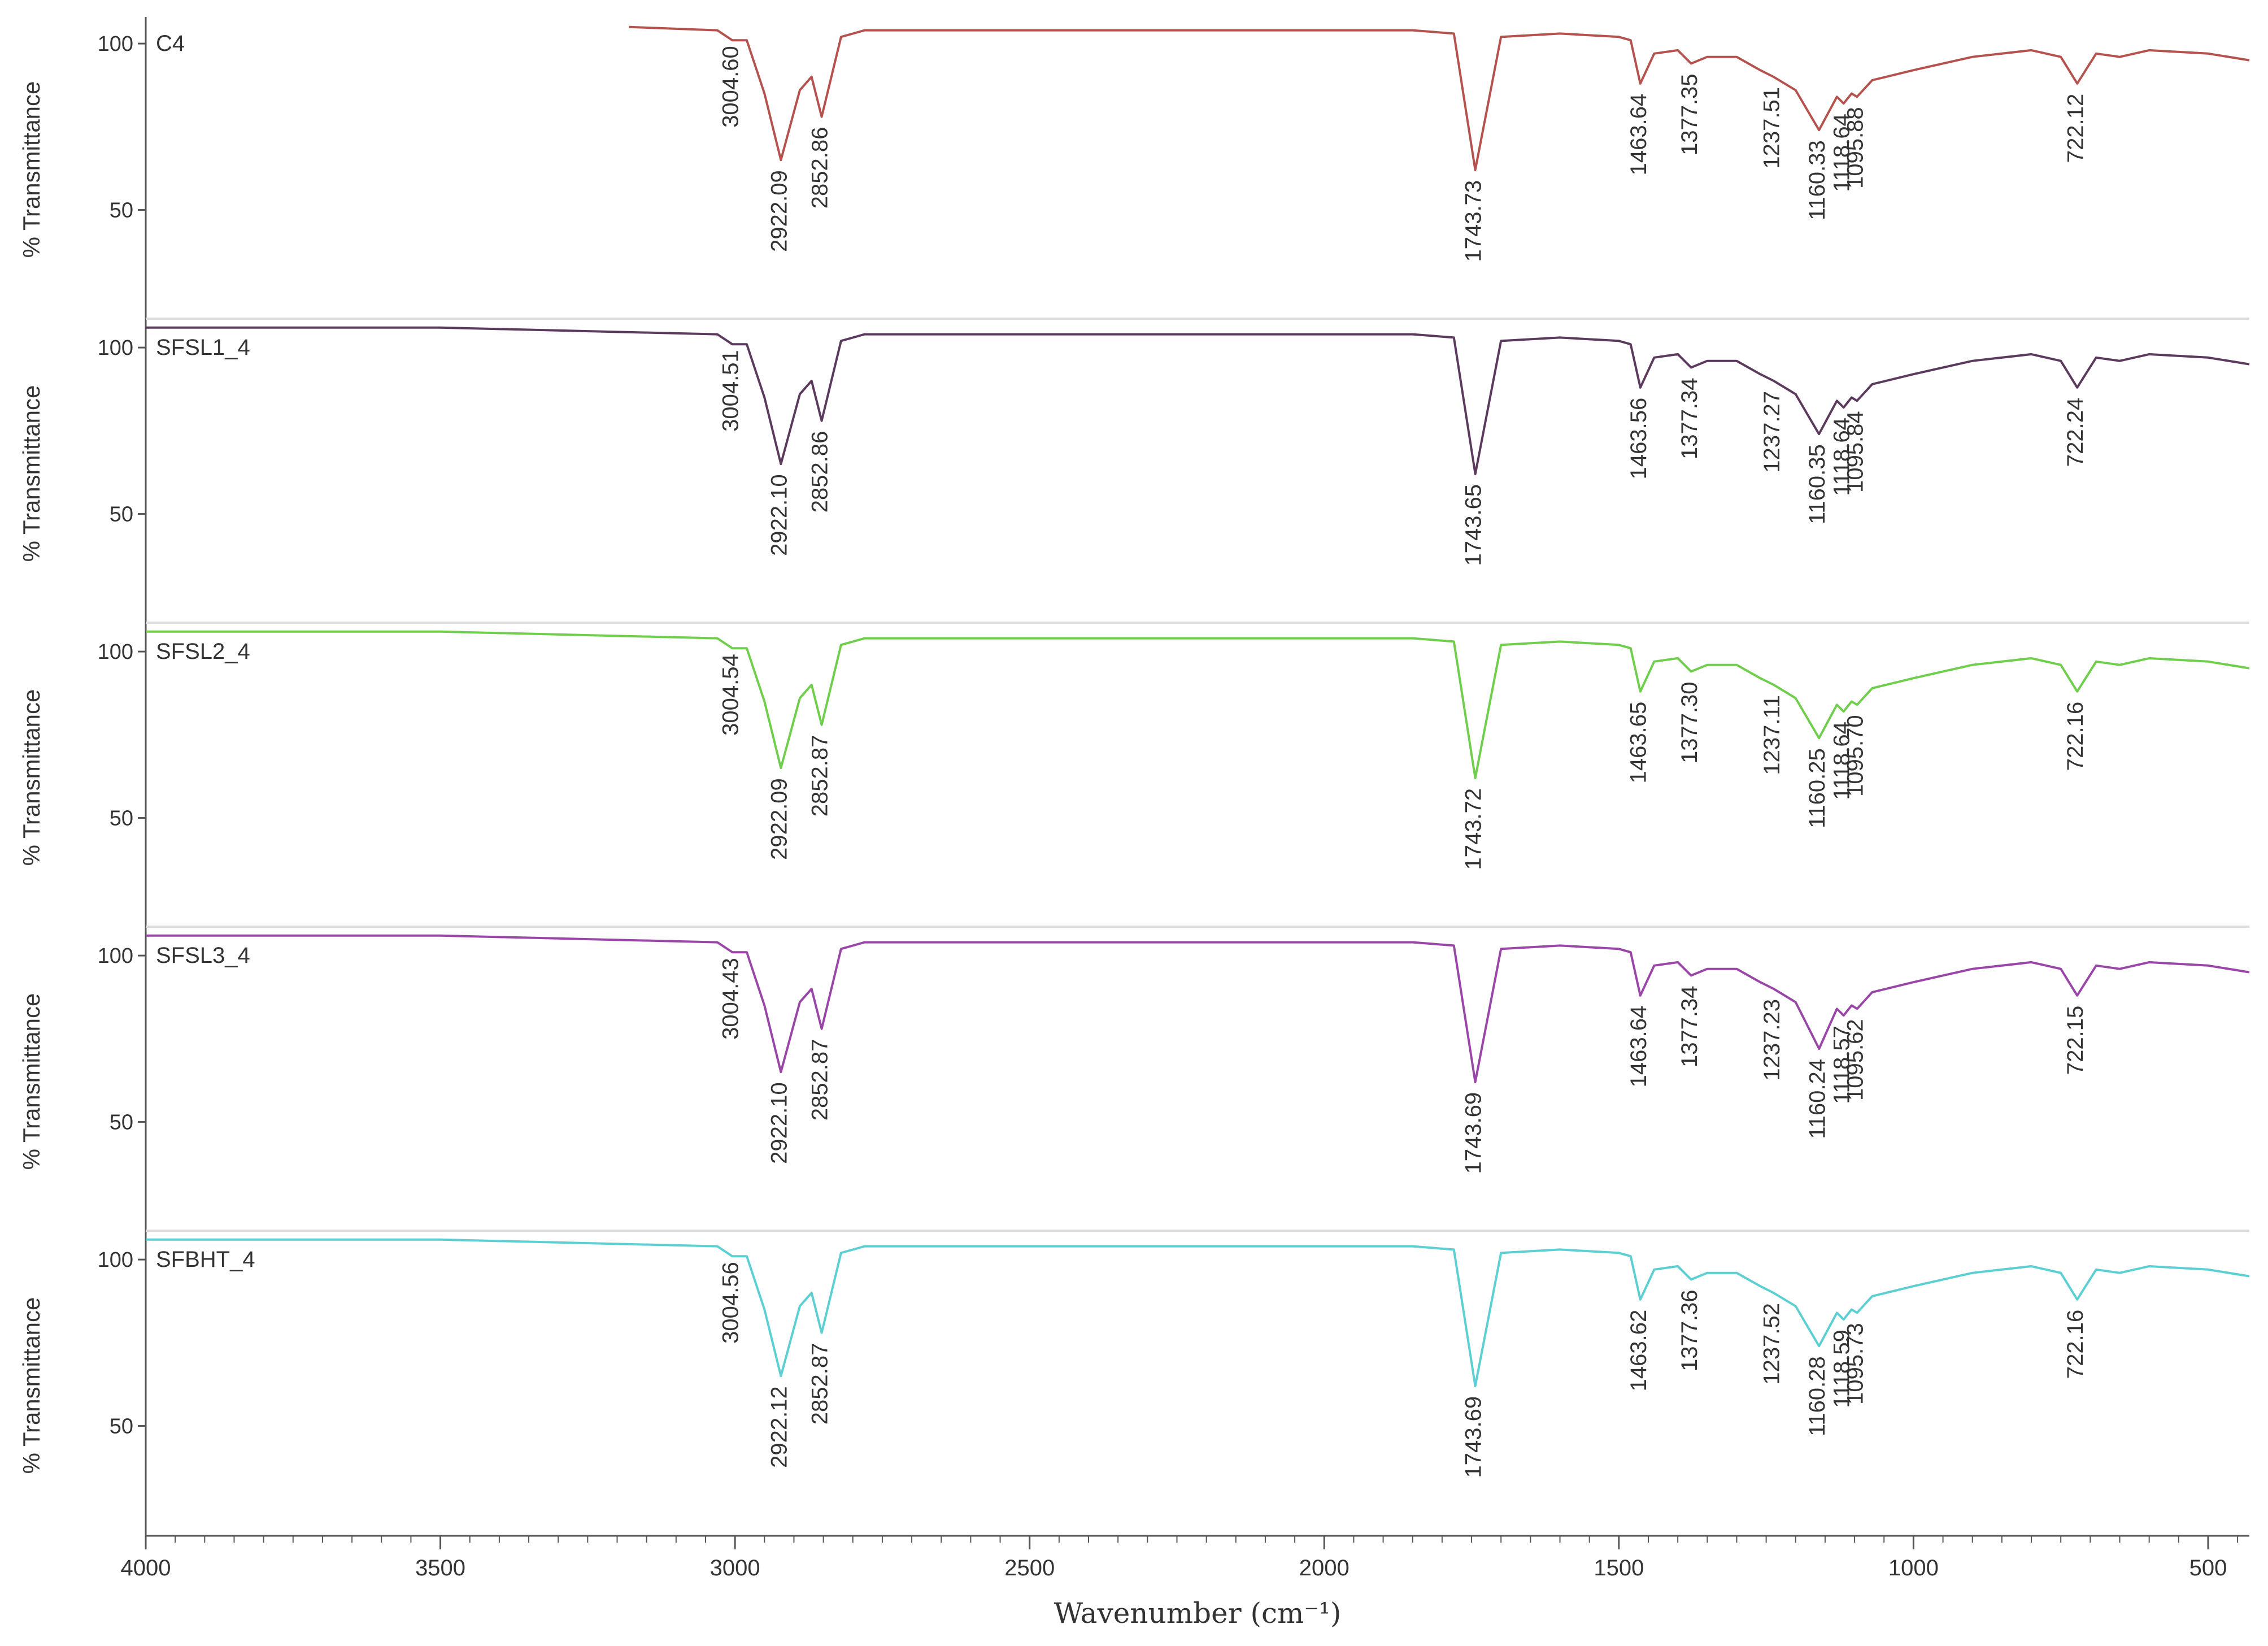  I want to click on peak-label: 1237.27, so click(1772, 432).